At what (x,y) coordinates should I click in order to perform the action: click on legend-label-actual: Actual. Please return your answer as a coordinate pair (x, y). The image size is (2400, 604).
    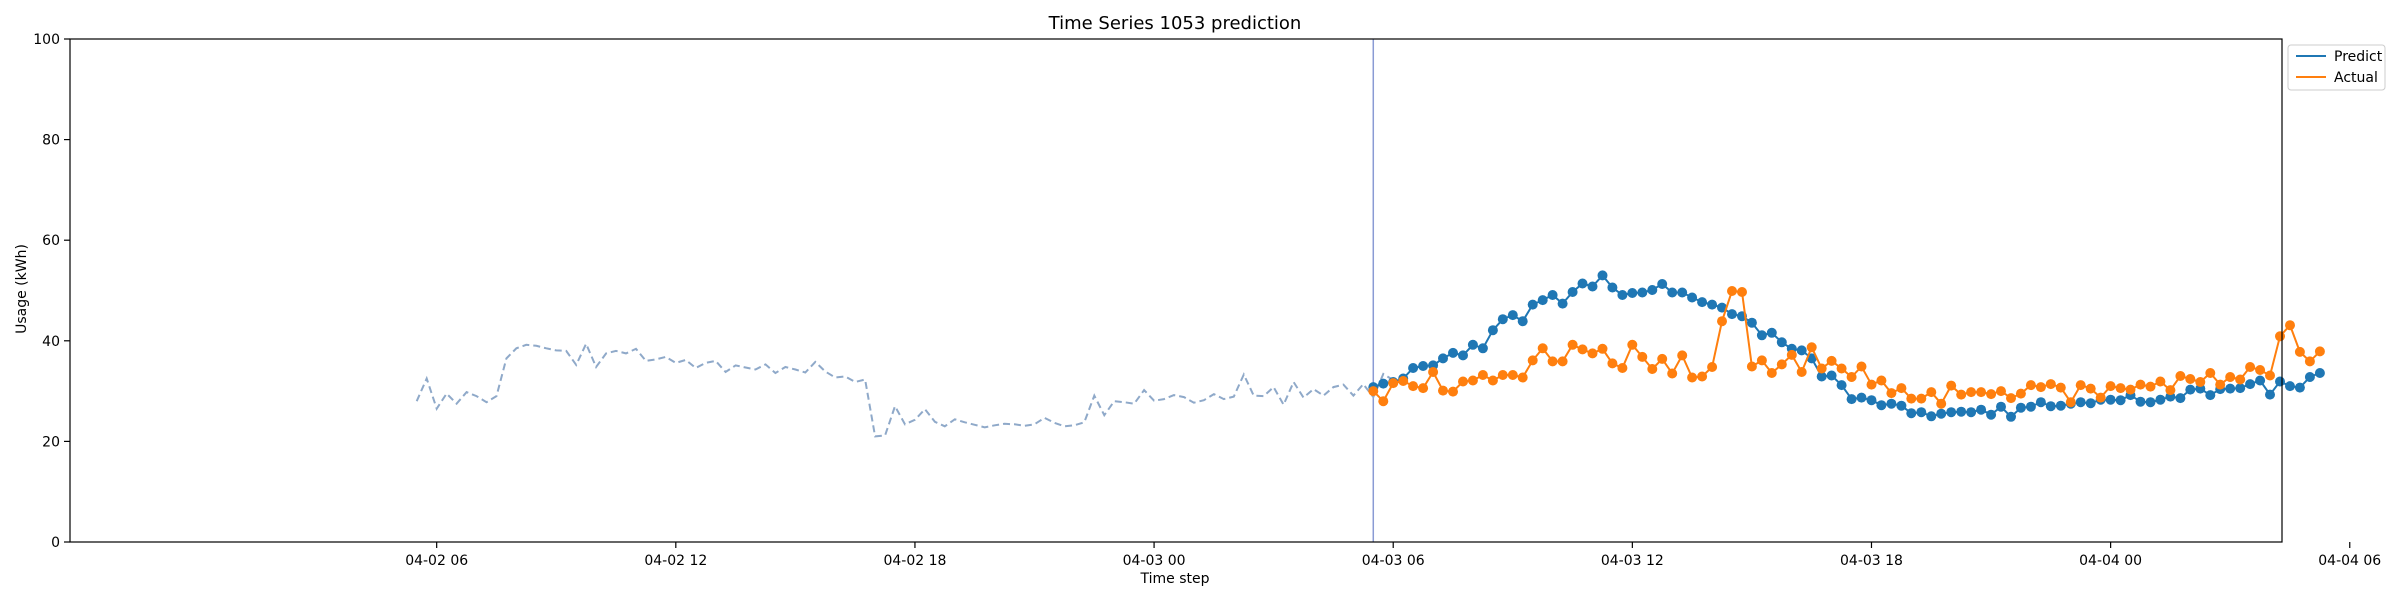
    Looking at the image, I should click on (2356, 78).